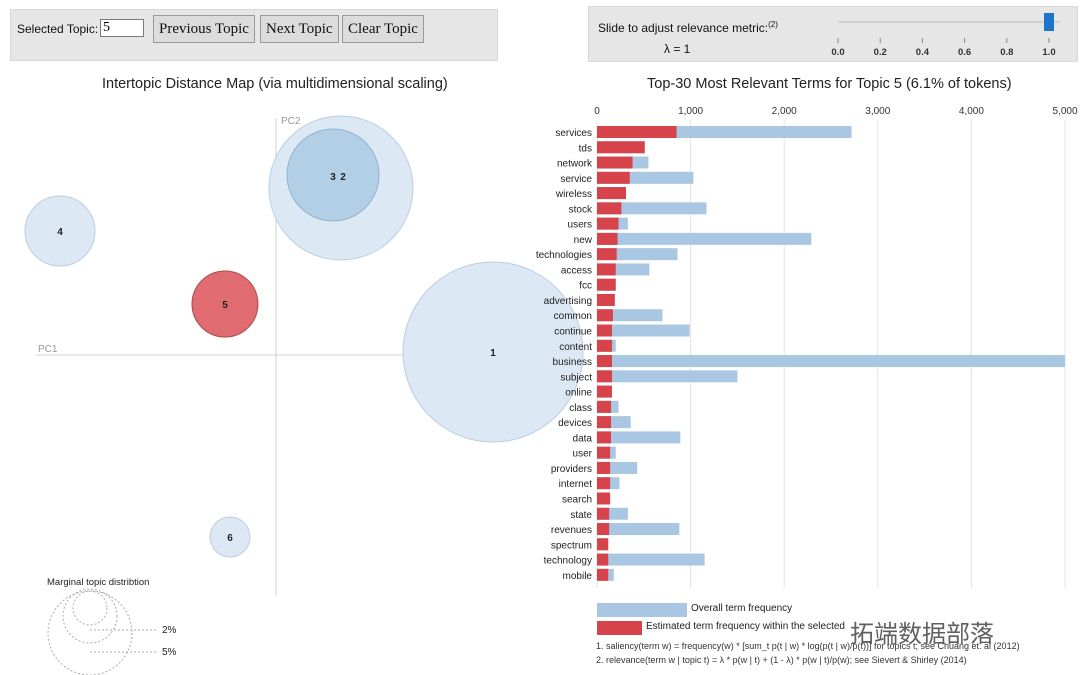  I want to click on term-label-wireless: wireless, so click(573, 194).